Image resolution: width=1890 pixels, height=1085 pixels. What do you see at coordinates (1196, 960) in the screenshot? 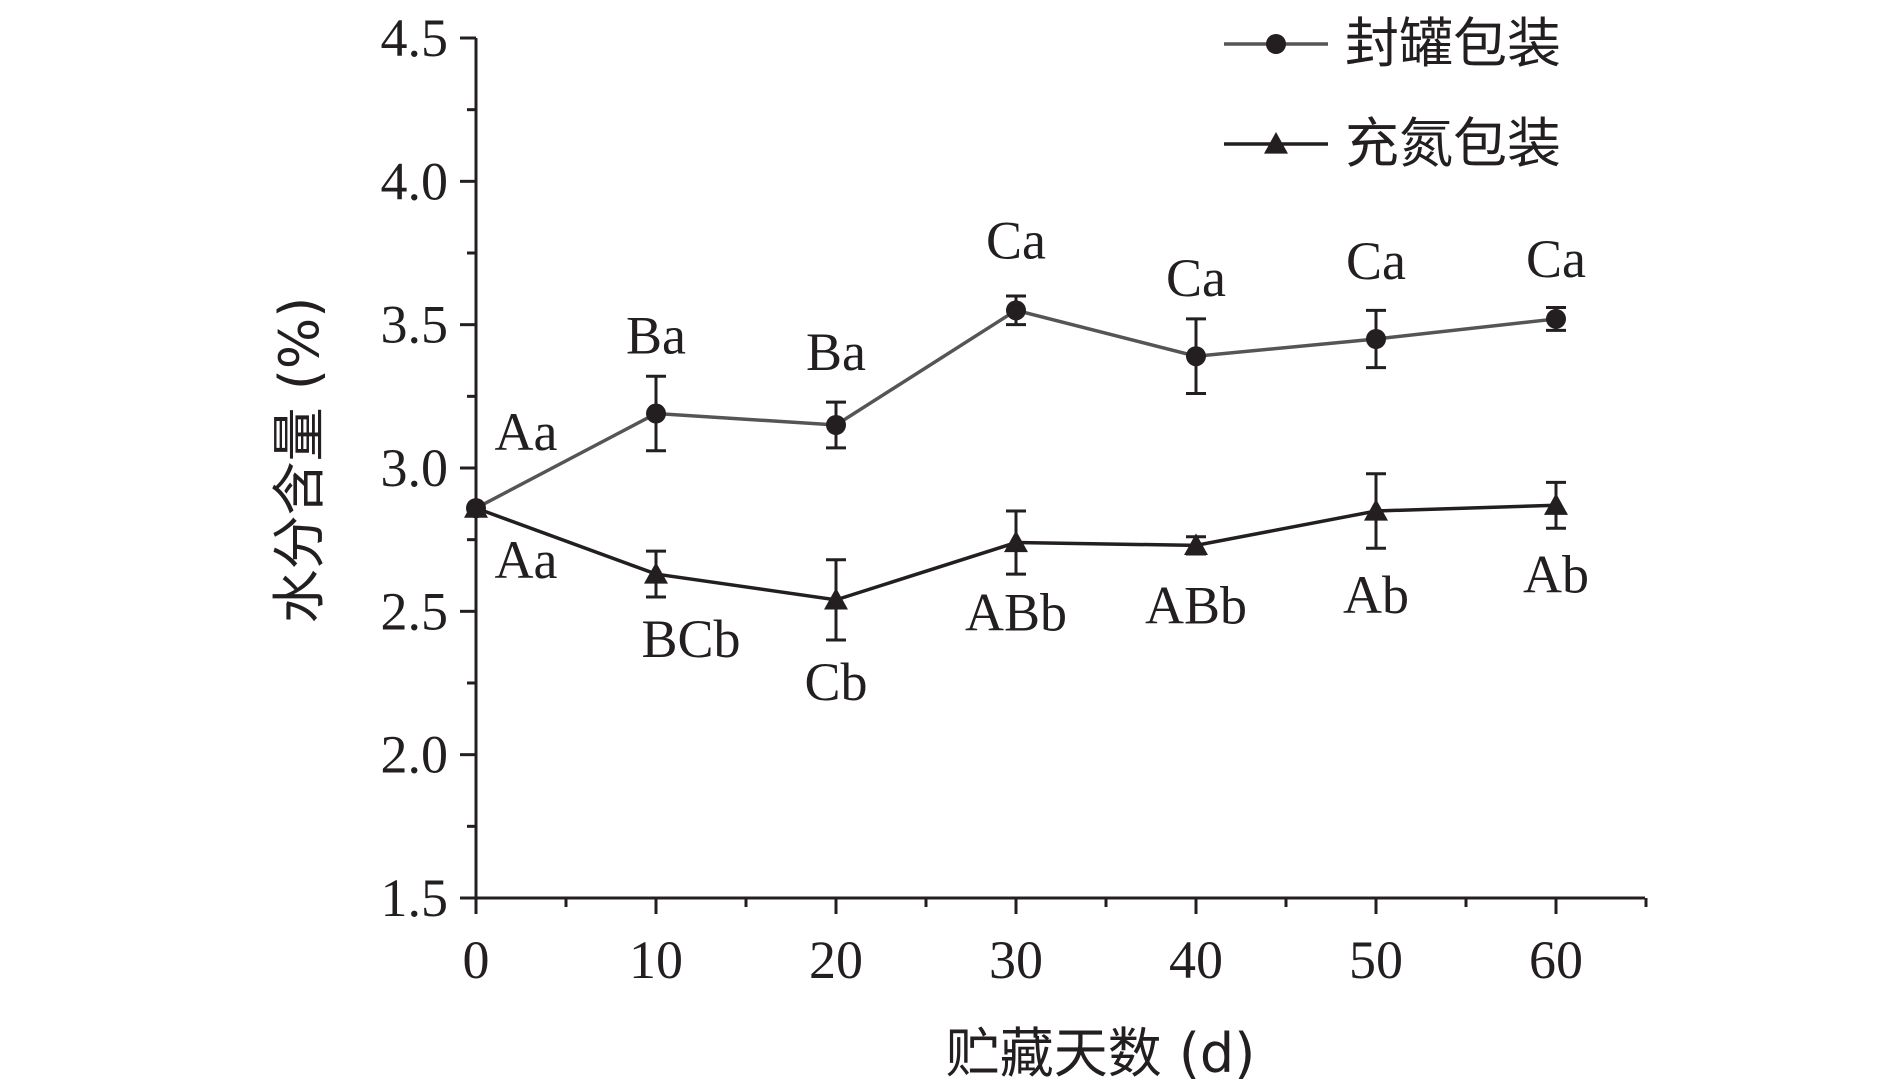
I see `x-tick-label: 40` at bounding box center [1196, 960].